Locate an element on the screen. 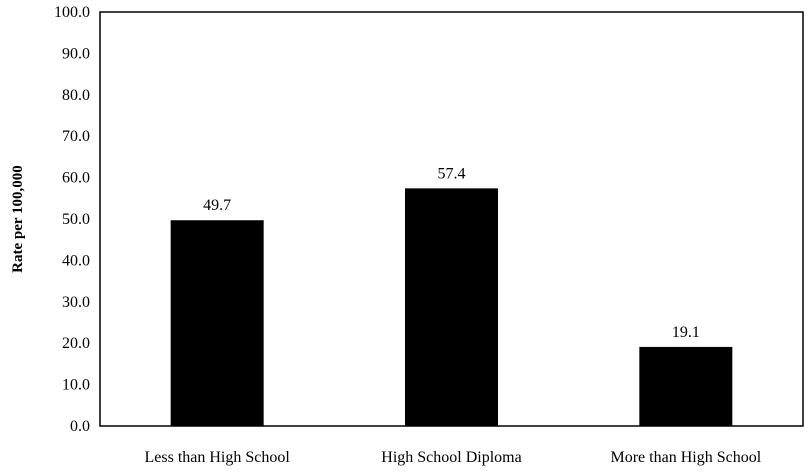 The height and width of the screenshot is (474, 811). y-tick-label: 30.0 is located at coordinates (76, 302).